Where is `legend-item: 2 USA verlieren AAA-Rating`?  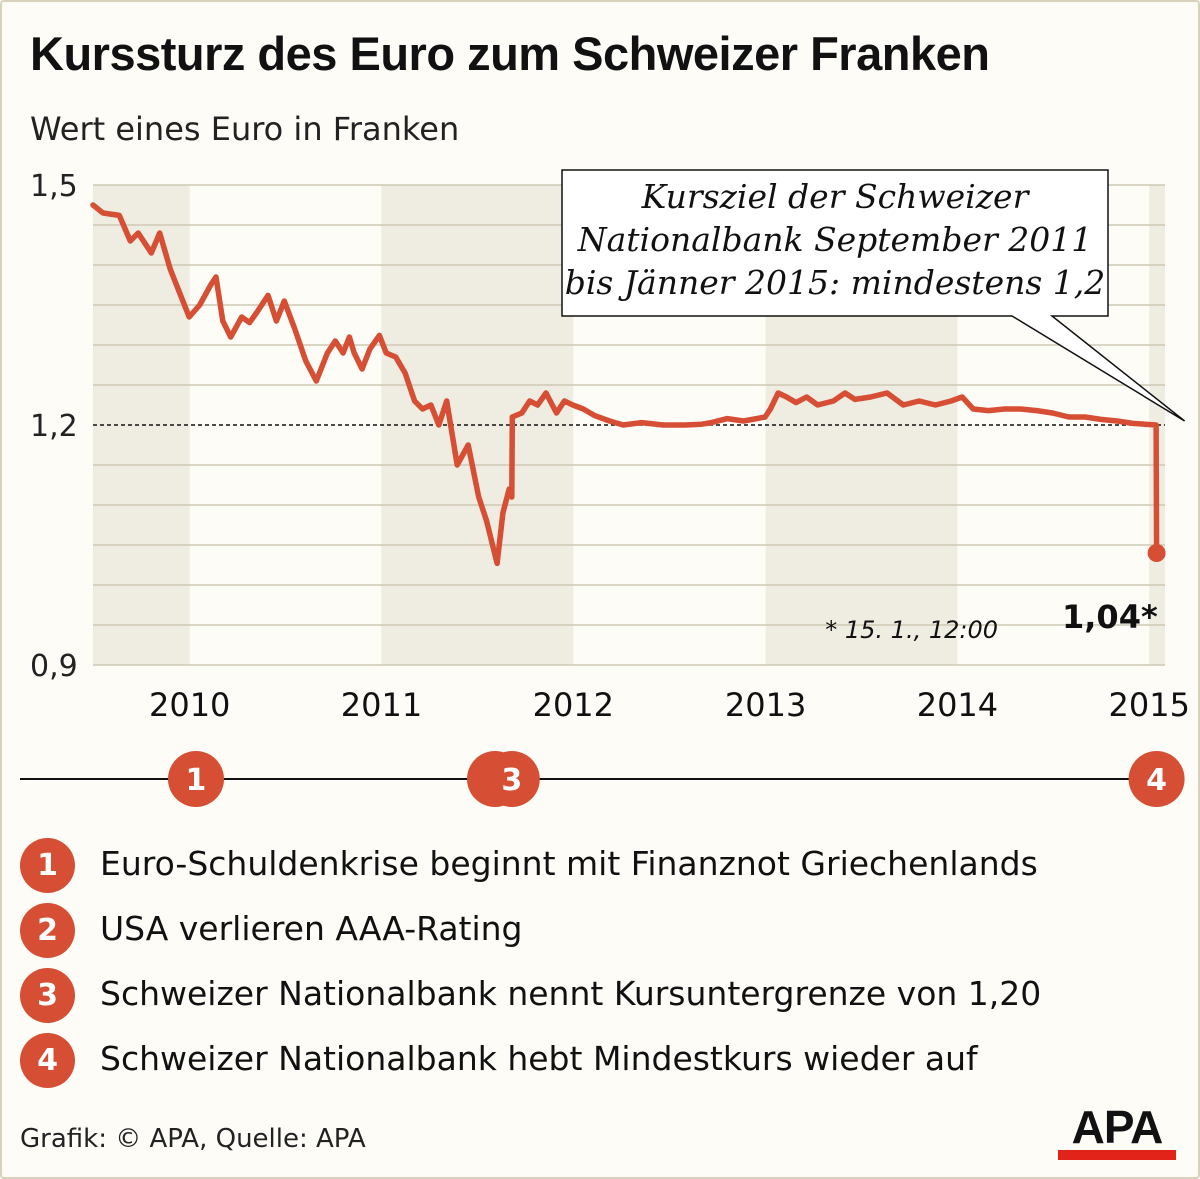
legend-item: 2 USA verlieren AAA-Rating is located at coordinates (600, 930).